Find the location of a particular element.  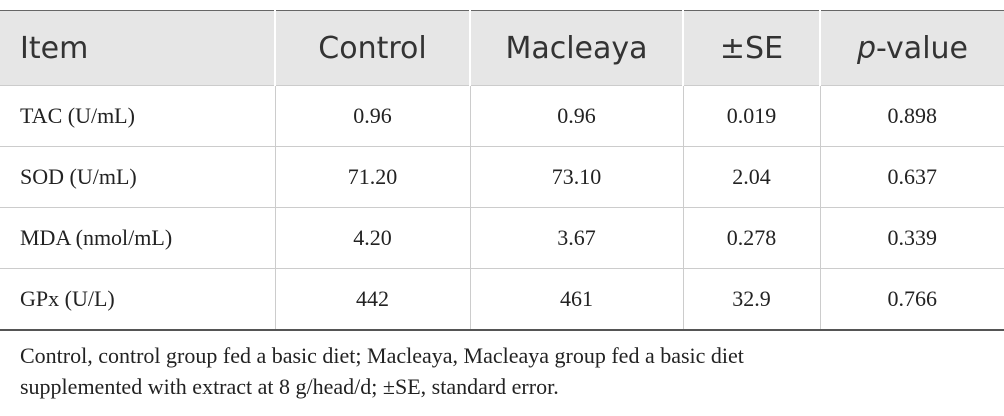

header-cell: Macleaya is located at coordinates (576, 48).